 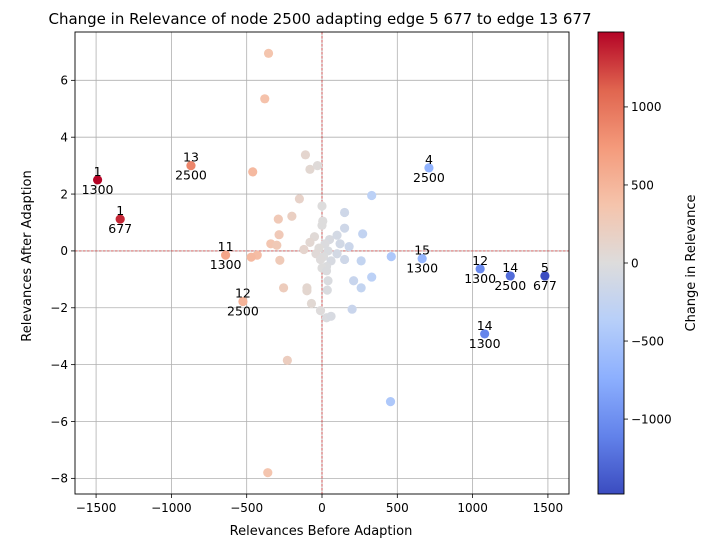 What do you see at coordinates (59, 422) in the screenshot?
I see `y-tick-label: −6` at bounding box center [59, 422].